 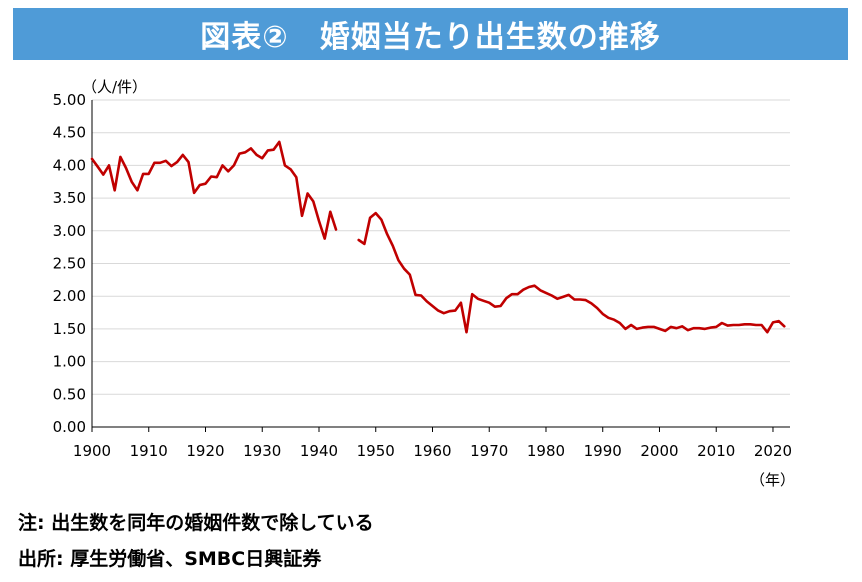 What do you see at coordinates (376, 451) in the screenshot?
I see `x-tick-label: 1950` at bounding box center [376, 451].